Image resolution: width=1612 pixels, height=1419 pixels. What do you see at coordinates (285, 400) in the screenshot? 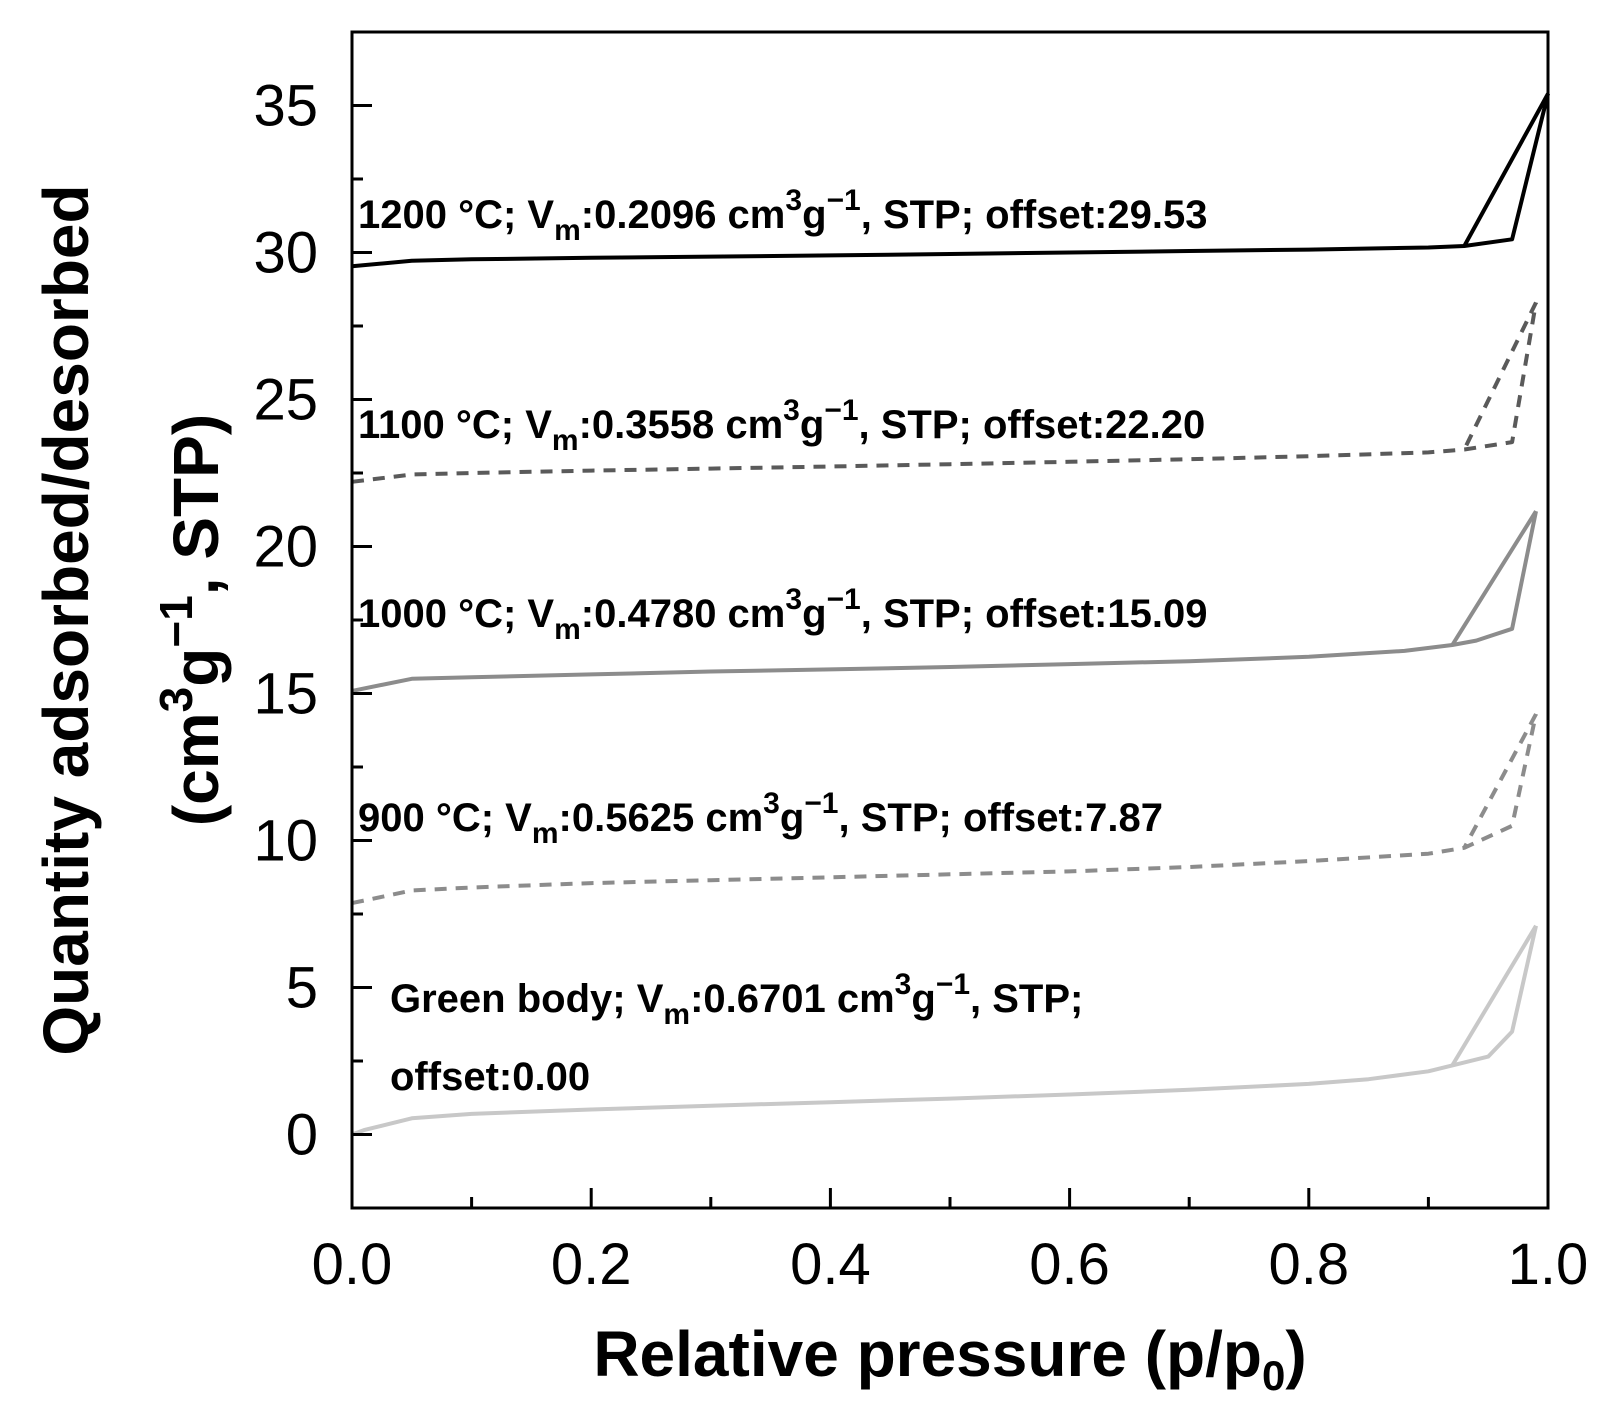
I see `y-tick-label: 25` at bounding box center [285, 400].